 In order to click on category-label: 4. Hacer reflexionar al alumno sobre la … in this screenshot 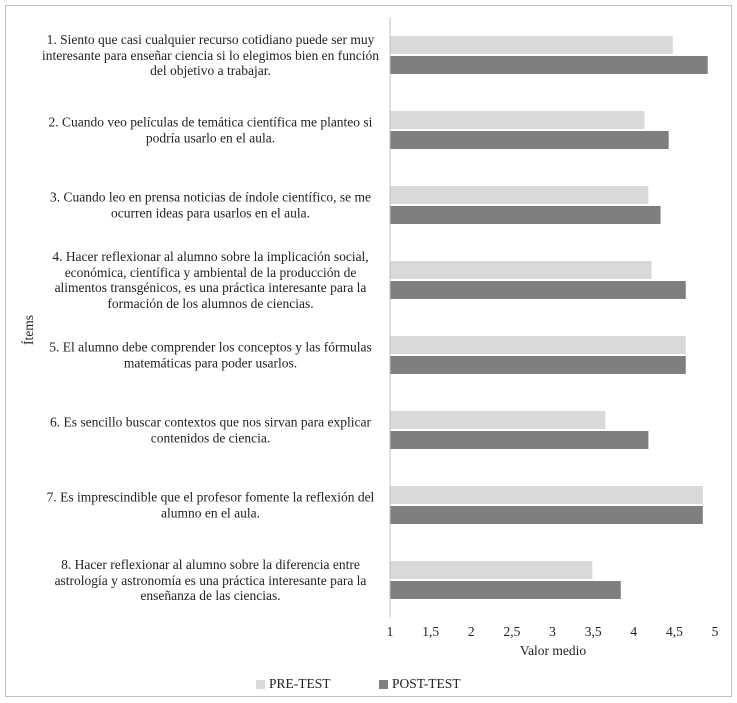, I will do `click(210, 280)`.